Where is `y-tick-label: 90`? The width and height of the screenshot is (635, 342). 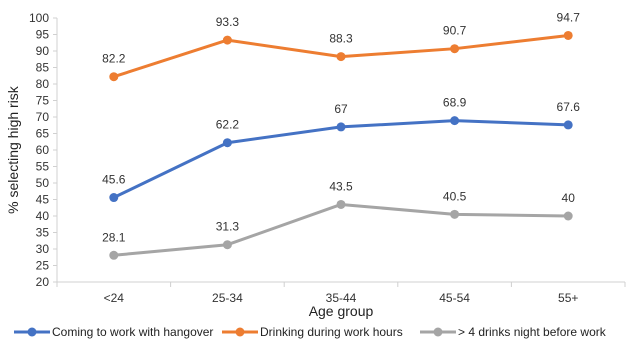 y-tick-label: 90 is located at coordinates (43, 51).